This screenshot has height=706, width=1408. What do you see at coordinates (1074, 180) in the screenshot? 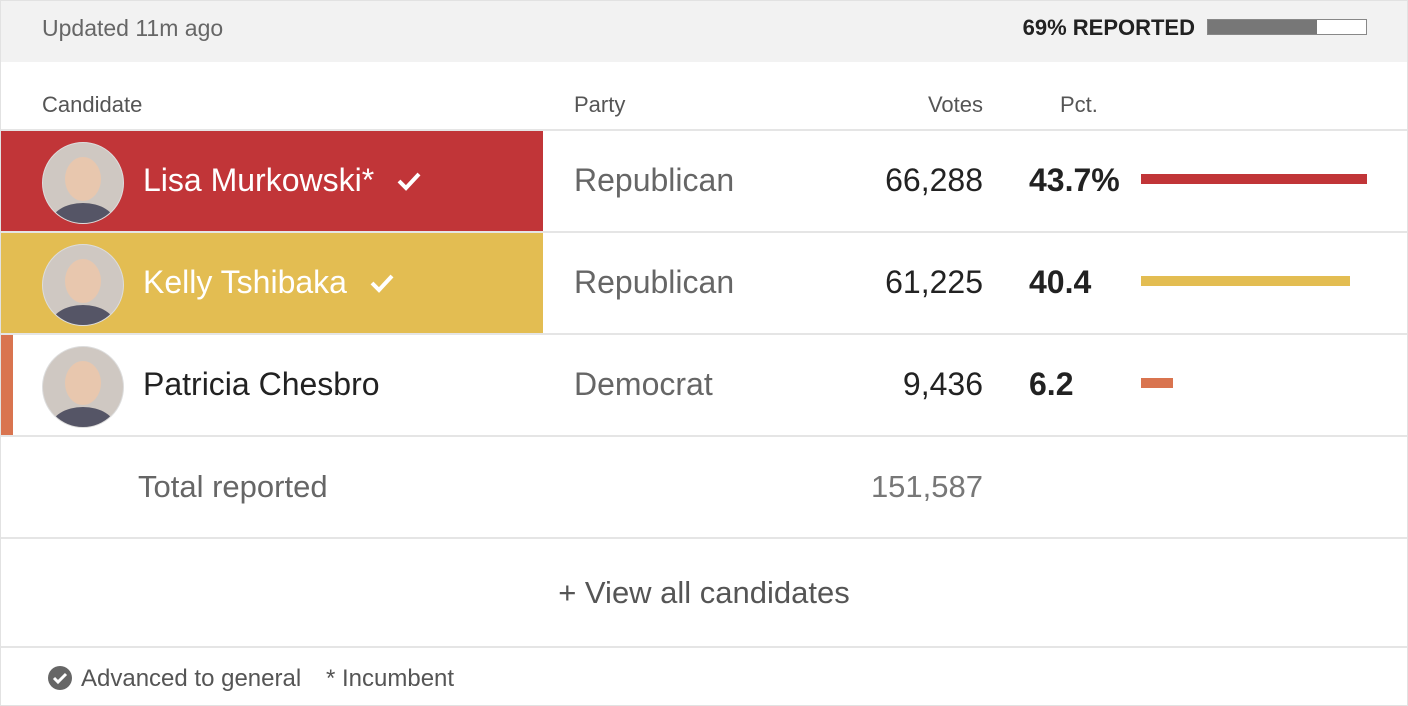
I see `pct: 43.7%` at bounding box center [1074, 180].